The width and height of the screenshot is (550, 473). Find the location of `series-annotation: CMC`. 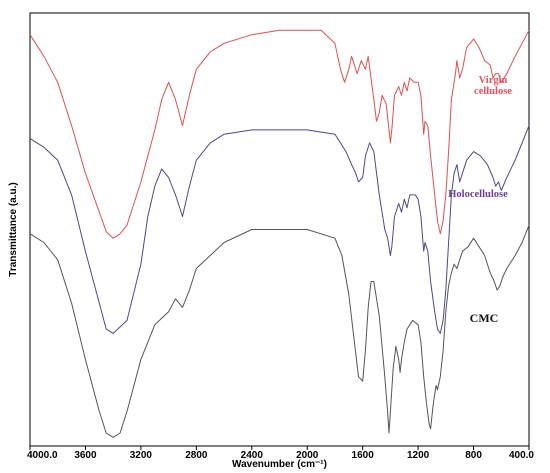

series-annotation: CMC is located at coordinates (484, 318).